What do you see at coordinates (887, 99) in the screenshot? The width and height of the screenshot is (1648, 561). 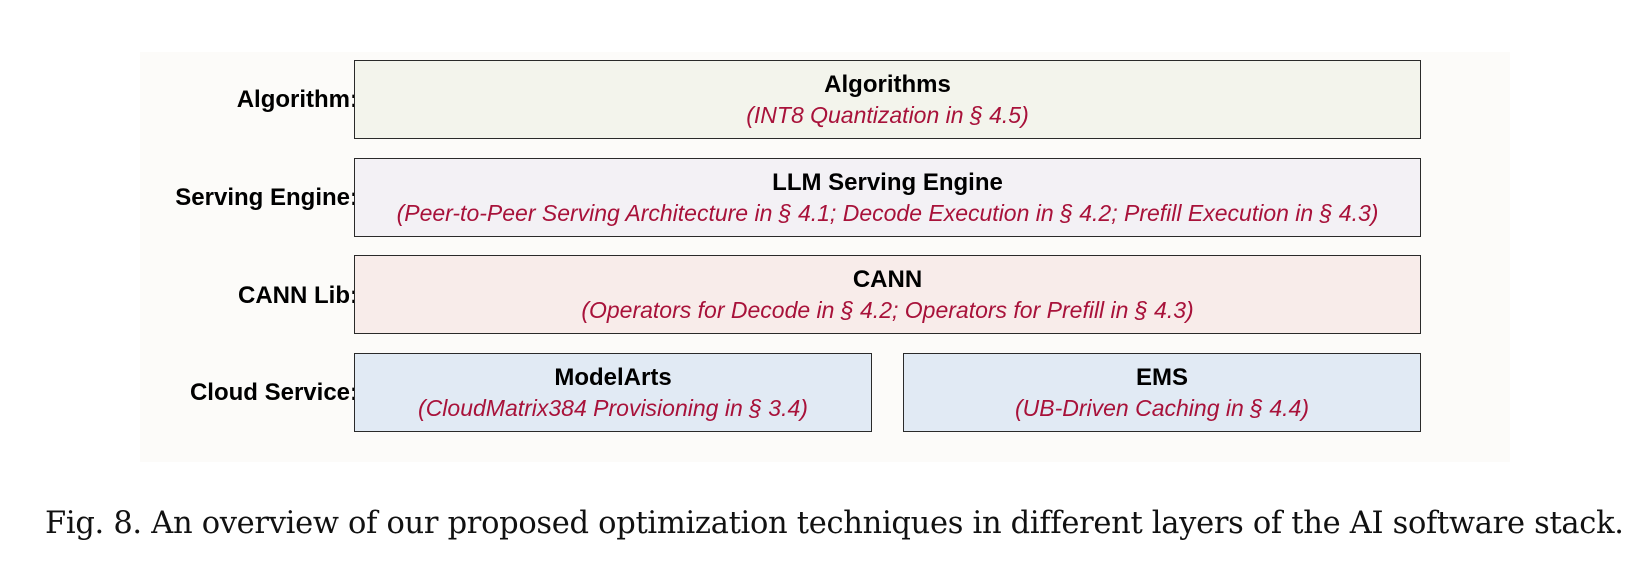 I see `box-algorithms: Algorithms (INT8 Quantization in § 4.5)` at bounding box center [887, 99].